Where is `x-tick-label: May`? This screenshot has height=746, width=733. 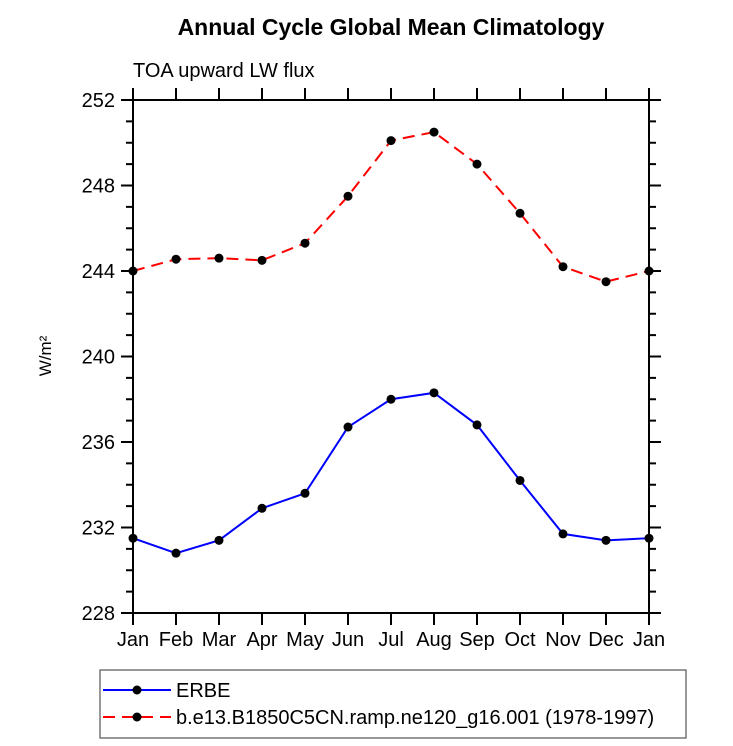
x-tick-label: May is located at coordinates (305, 640).